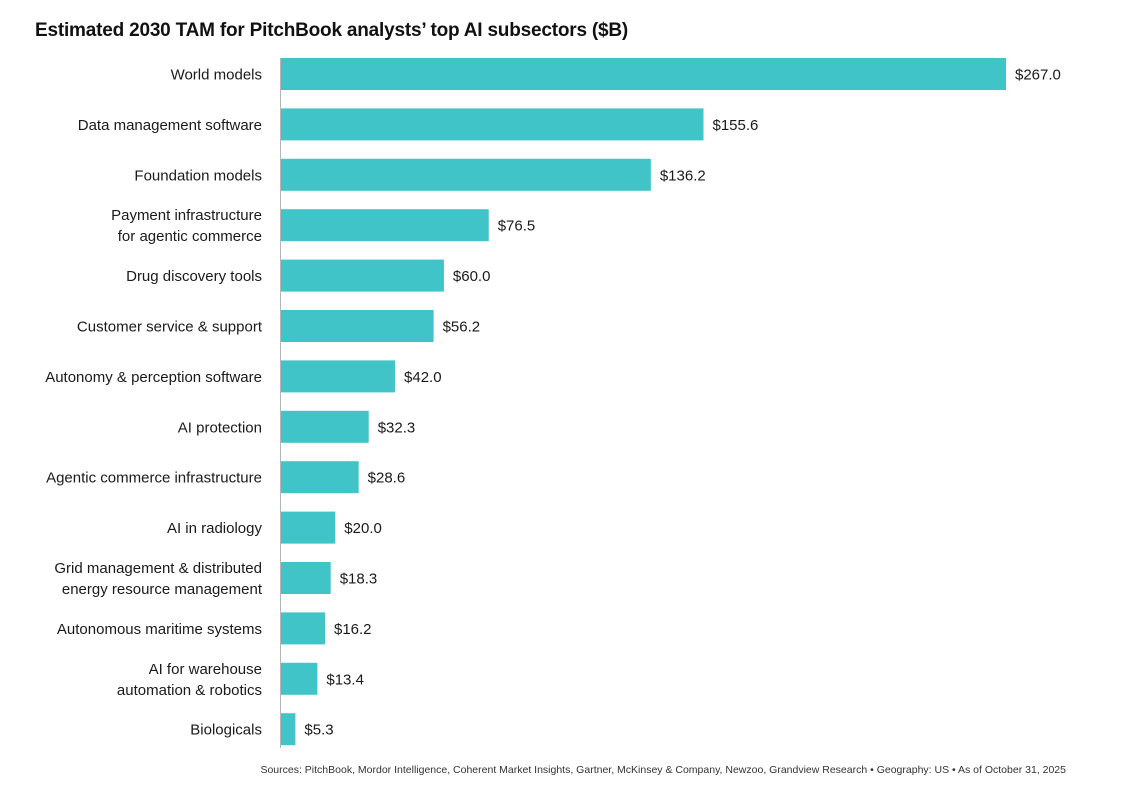 The width and height of the screenshot is (1128, 789). I want to click on category-label-line: Autonomy & perception software, so click(153, 377).